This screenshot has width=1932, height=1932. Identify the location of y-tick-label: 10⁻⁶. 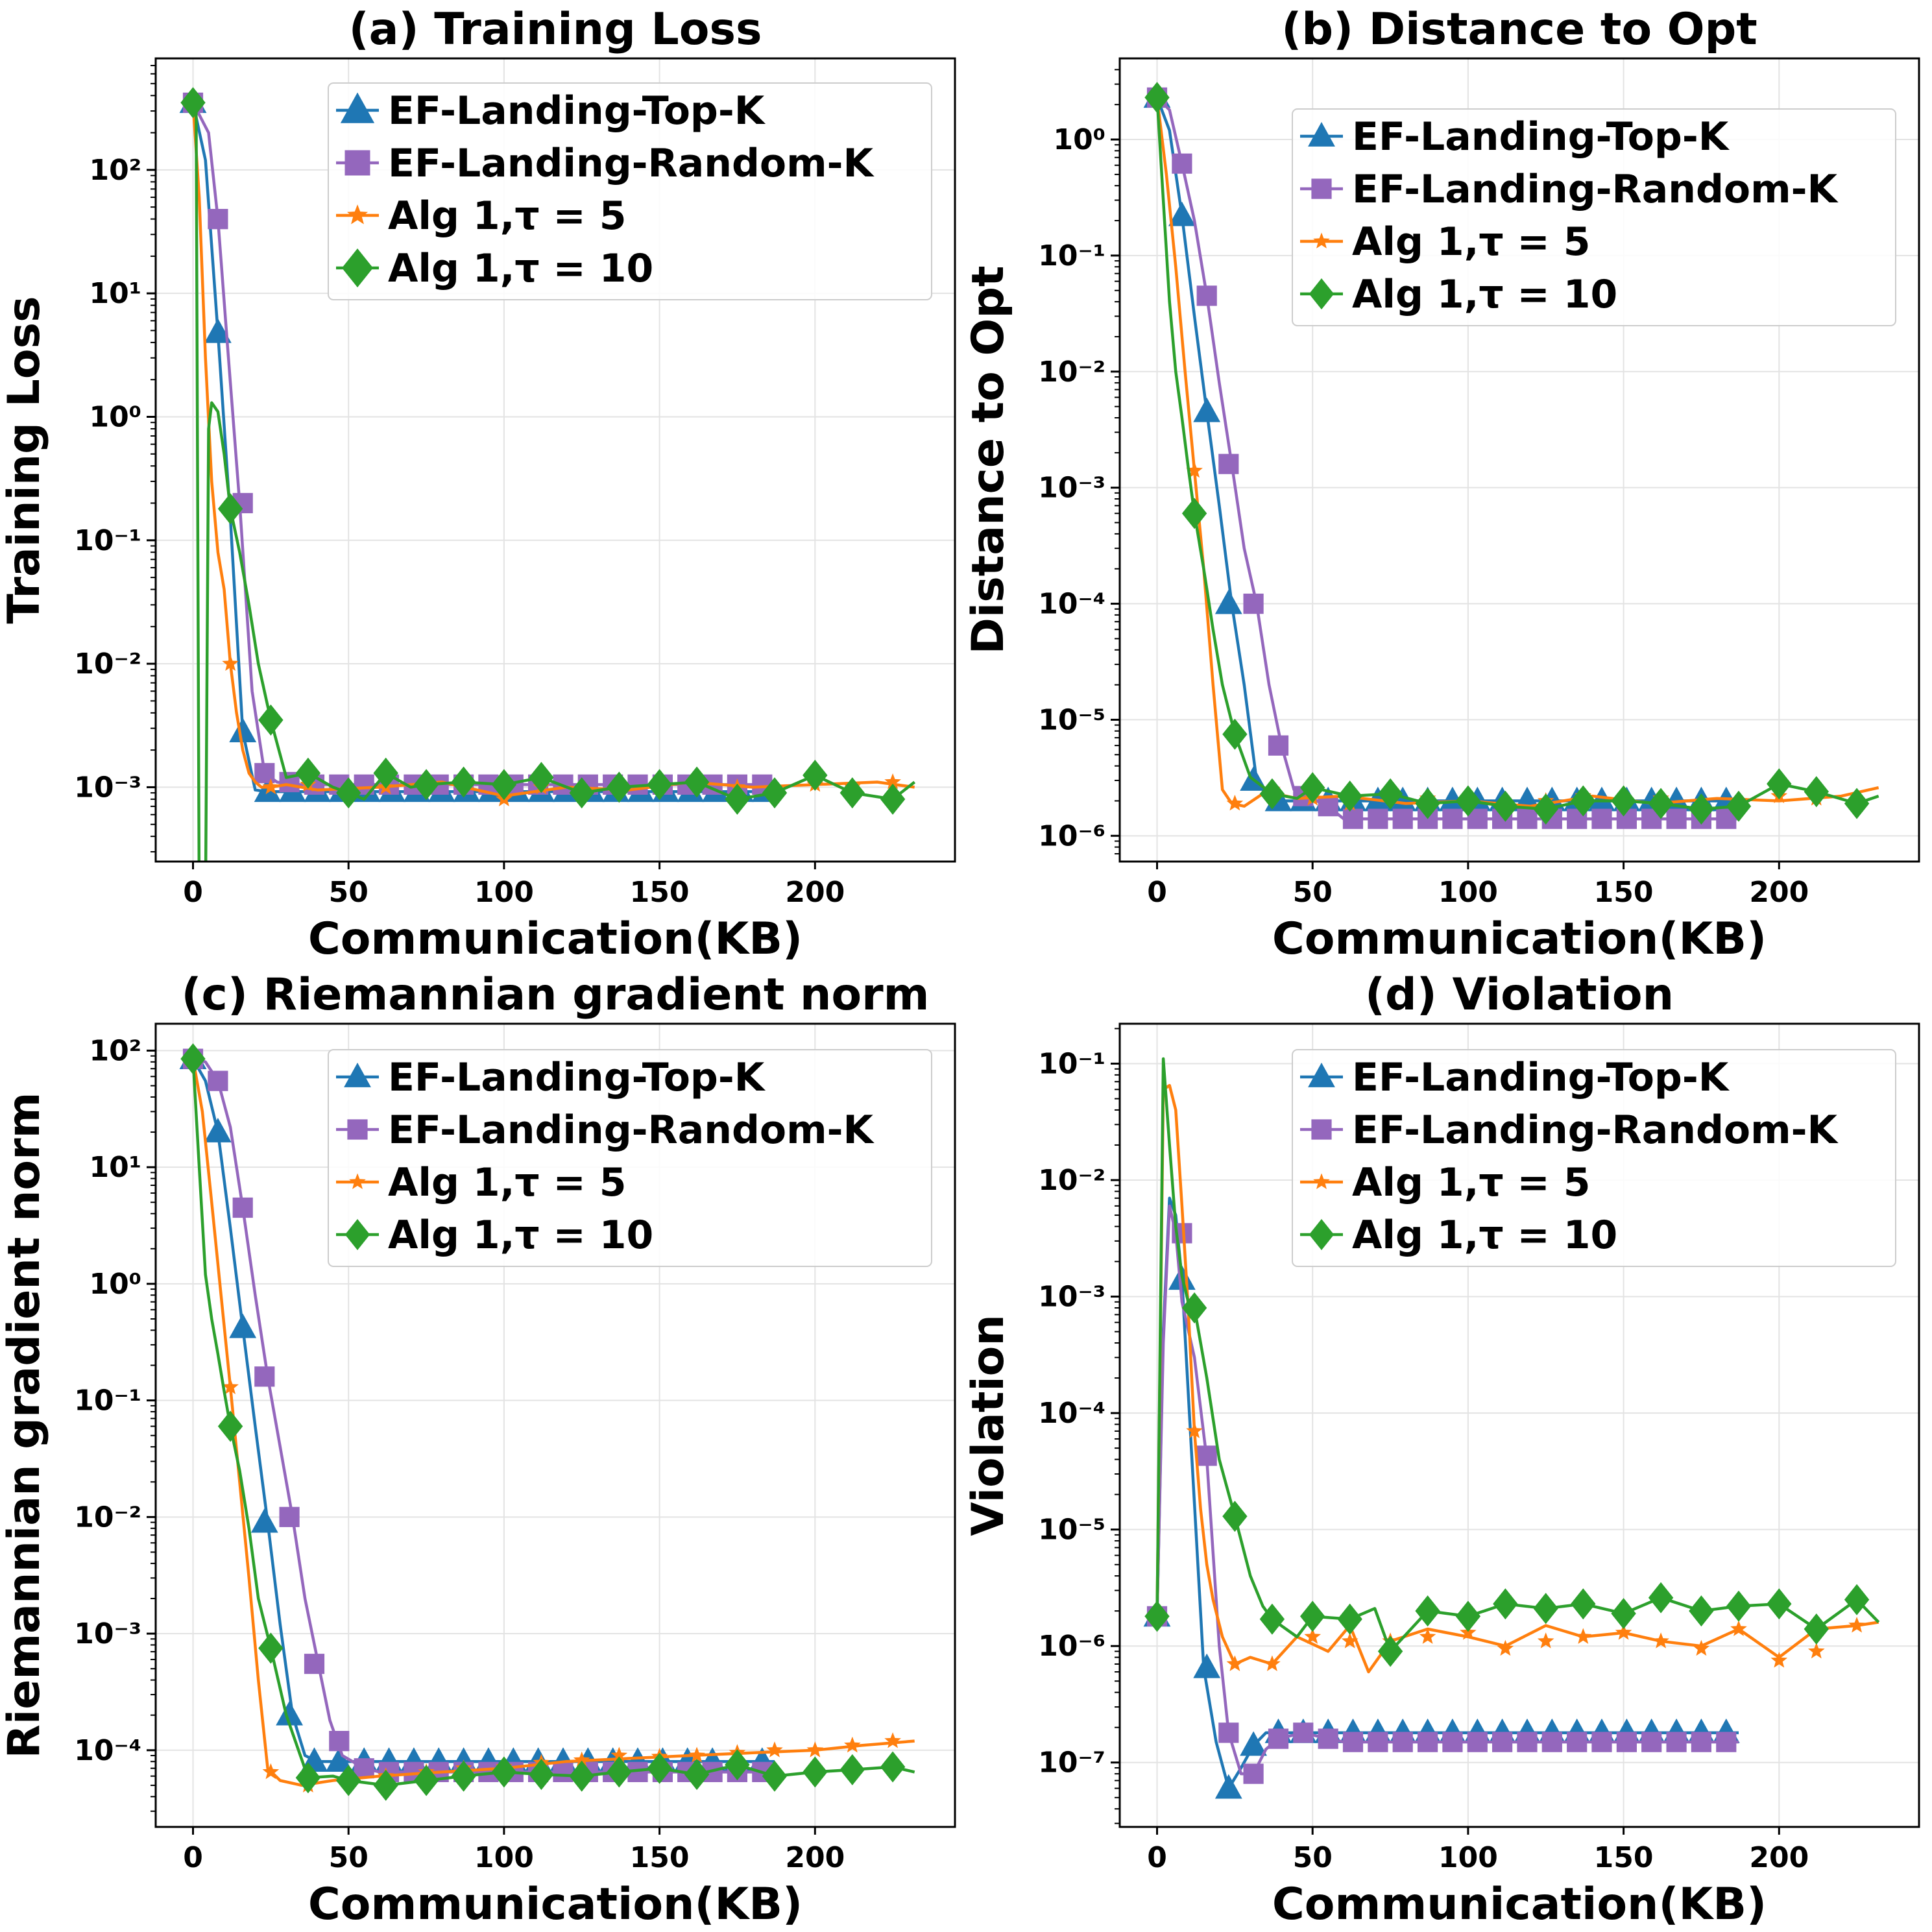
(1071, 835).